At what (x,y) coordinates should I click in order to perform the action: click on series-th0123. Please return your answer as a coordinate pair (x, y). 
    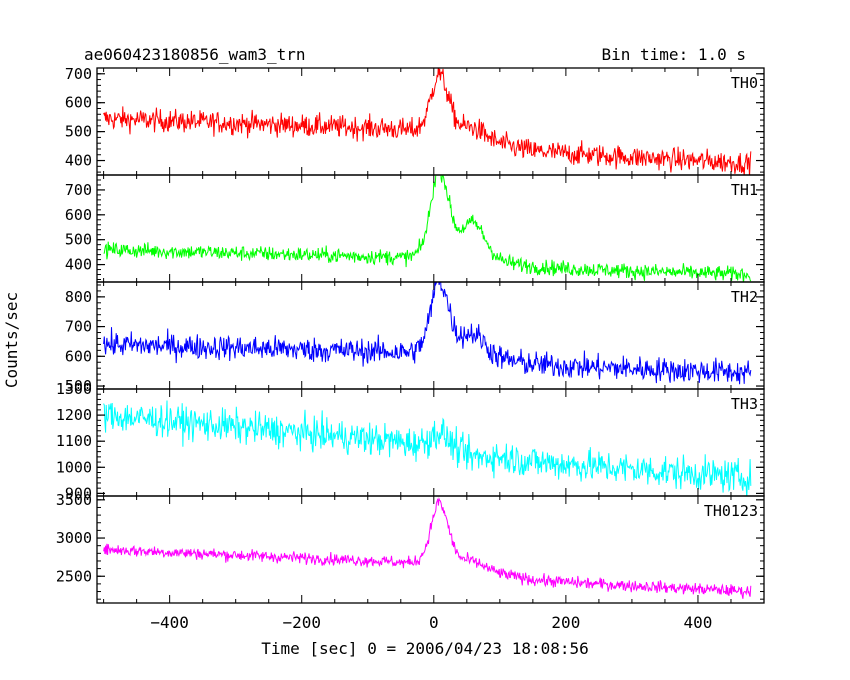
    Looking at the image, I should click on (427, 548).